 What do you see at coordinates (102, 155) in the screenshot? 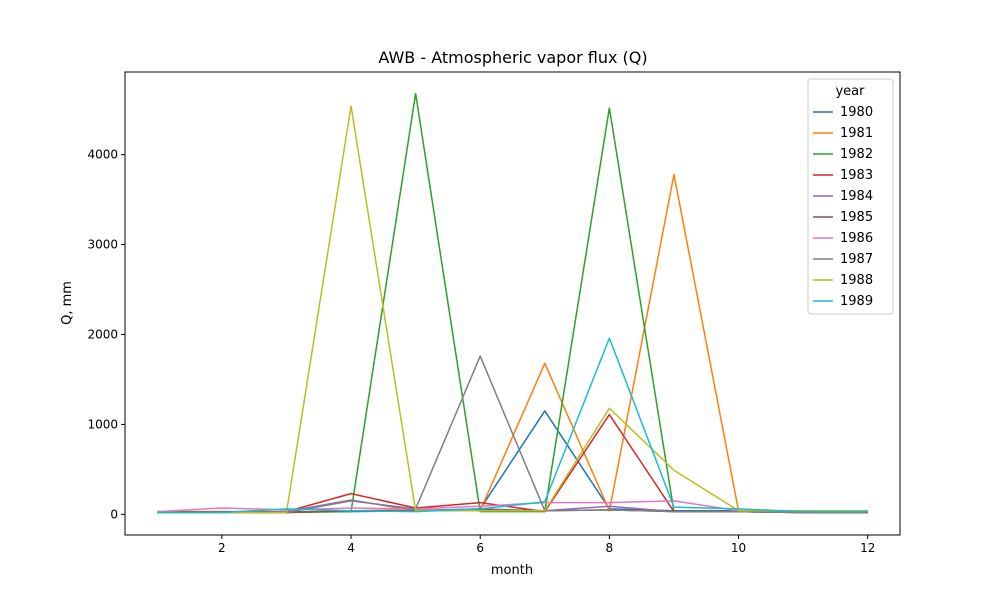
I see `y-tick-label: 4000` at bounding box center [102, 155].